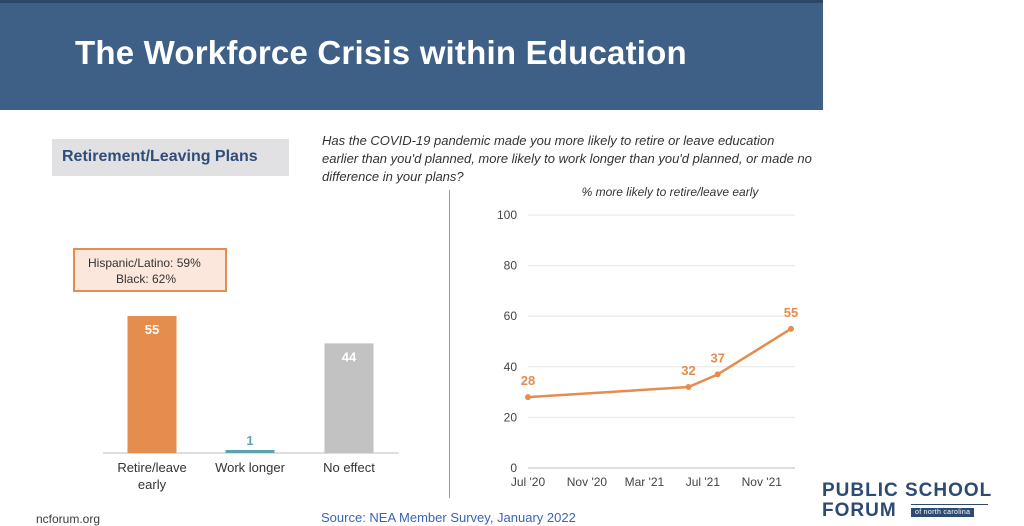  I want to click on section-label-box: Retirement/Leaving Plans, so click(170, 157).